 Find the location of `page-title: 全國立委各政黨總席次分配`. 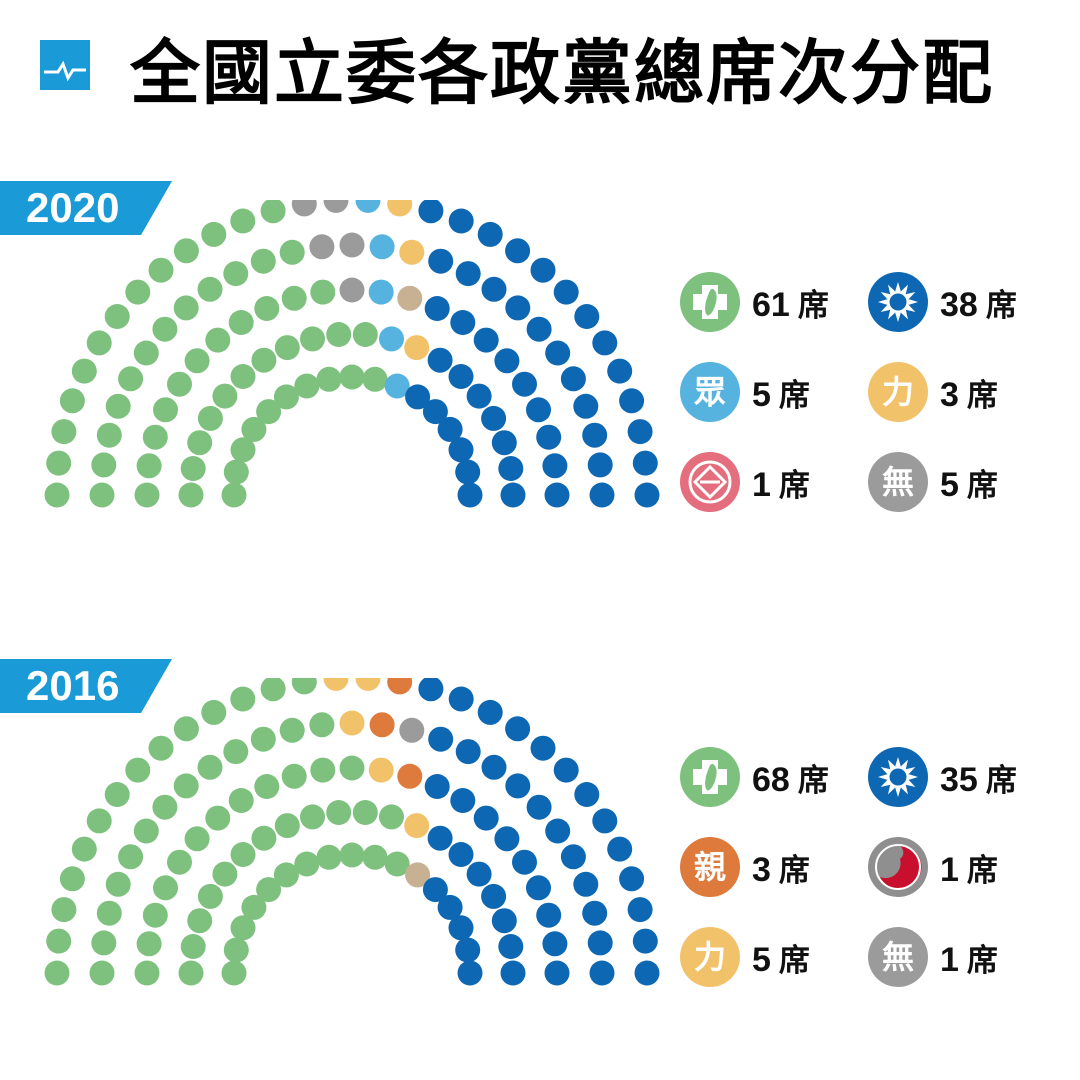

page-title: 全國立委各政黨總席次分配 is located at coordinates (562, 73).